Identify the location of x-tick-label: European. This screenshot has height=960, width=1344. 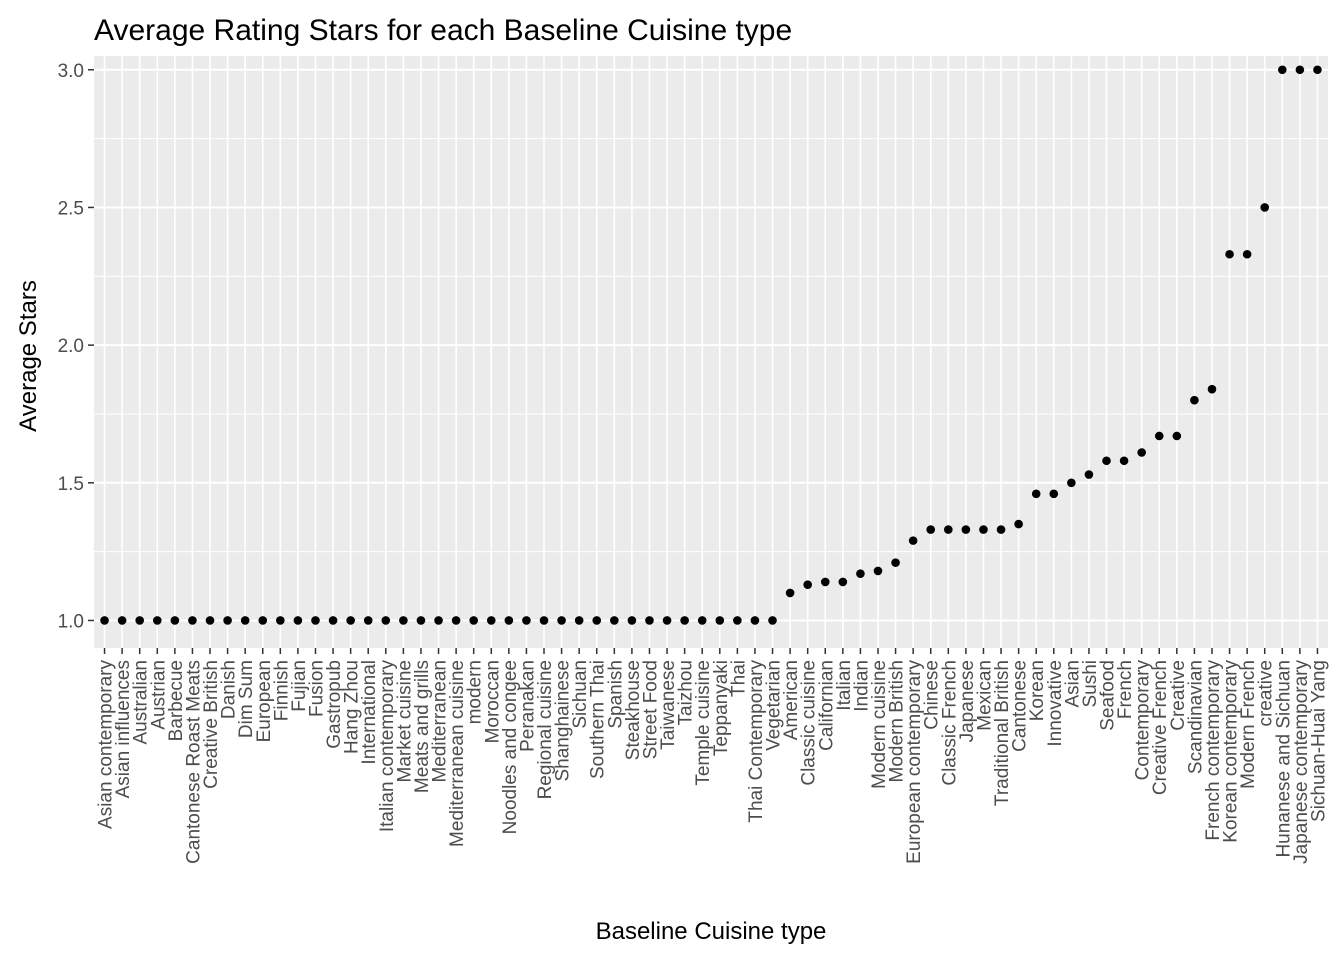
(264, 701).